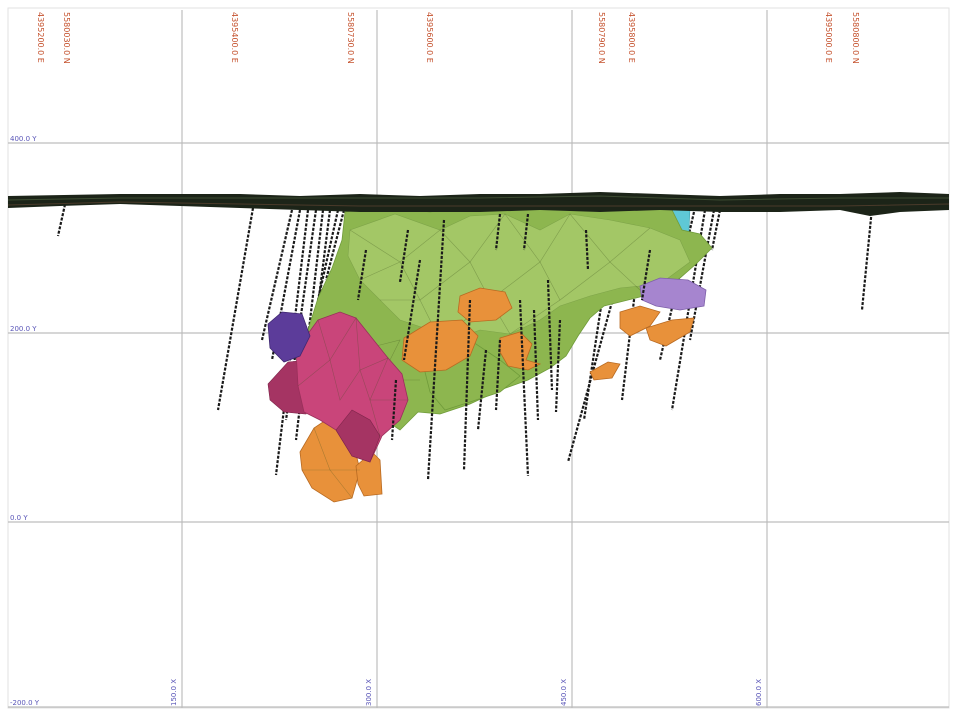 The image size is (957, 714). What do you see at coordinates (466, 692) in the screenshot?
I see `bottom-coordinate-labels: 150.0 X 300.0 X 450.0 X 600.0 X` at bounding box center [466, 692].